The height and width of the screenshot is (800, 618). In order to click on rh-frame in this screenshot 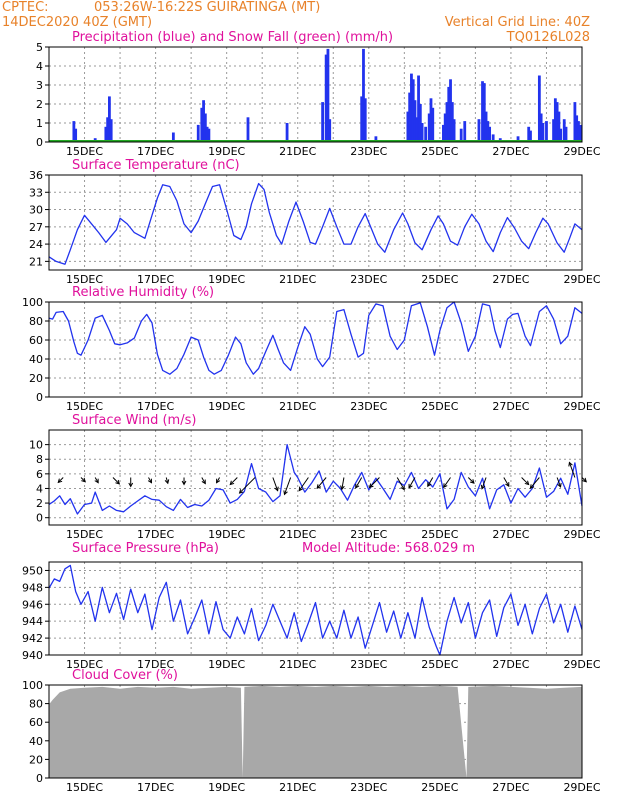, I will do `click(315, 349)`.